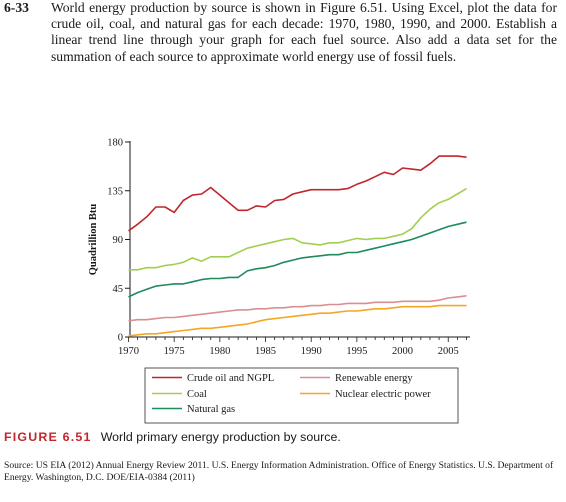  What do you see at coordinates (297, 193) in the screenshot?
I see `series-line-crude-oil-and-ngpl` at bounding box center [297, 193].